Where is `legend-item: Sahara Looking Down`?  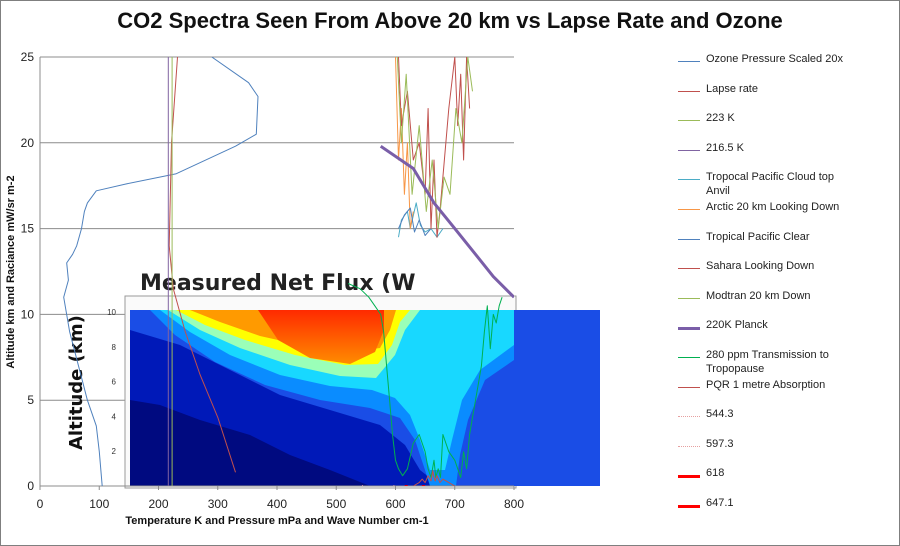 legend-item: Sahara Looking Down is located at coordinates (786, 269).